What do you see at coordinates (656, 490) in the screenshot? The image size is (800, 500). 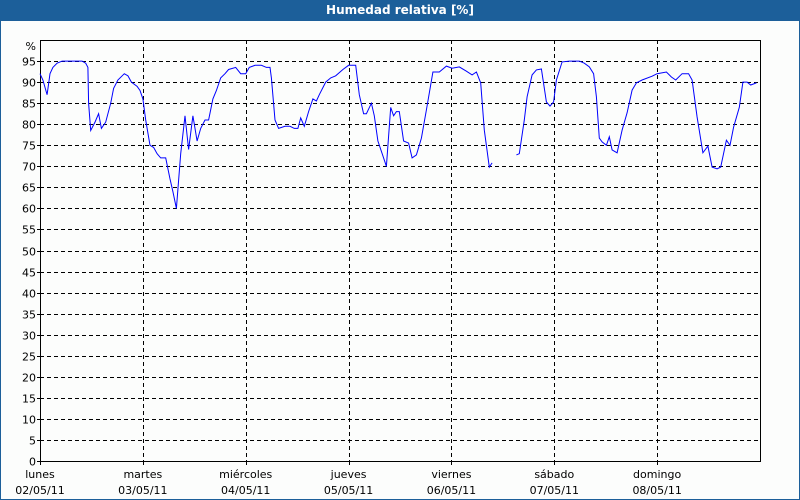 I see `x-tick-label-date: 08/05/11` at bounding box center [656, 490].